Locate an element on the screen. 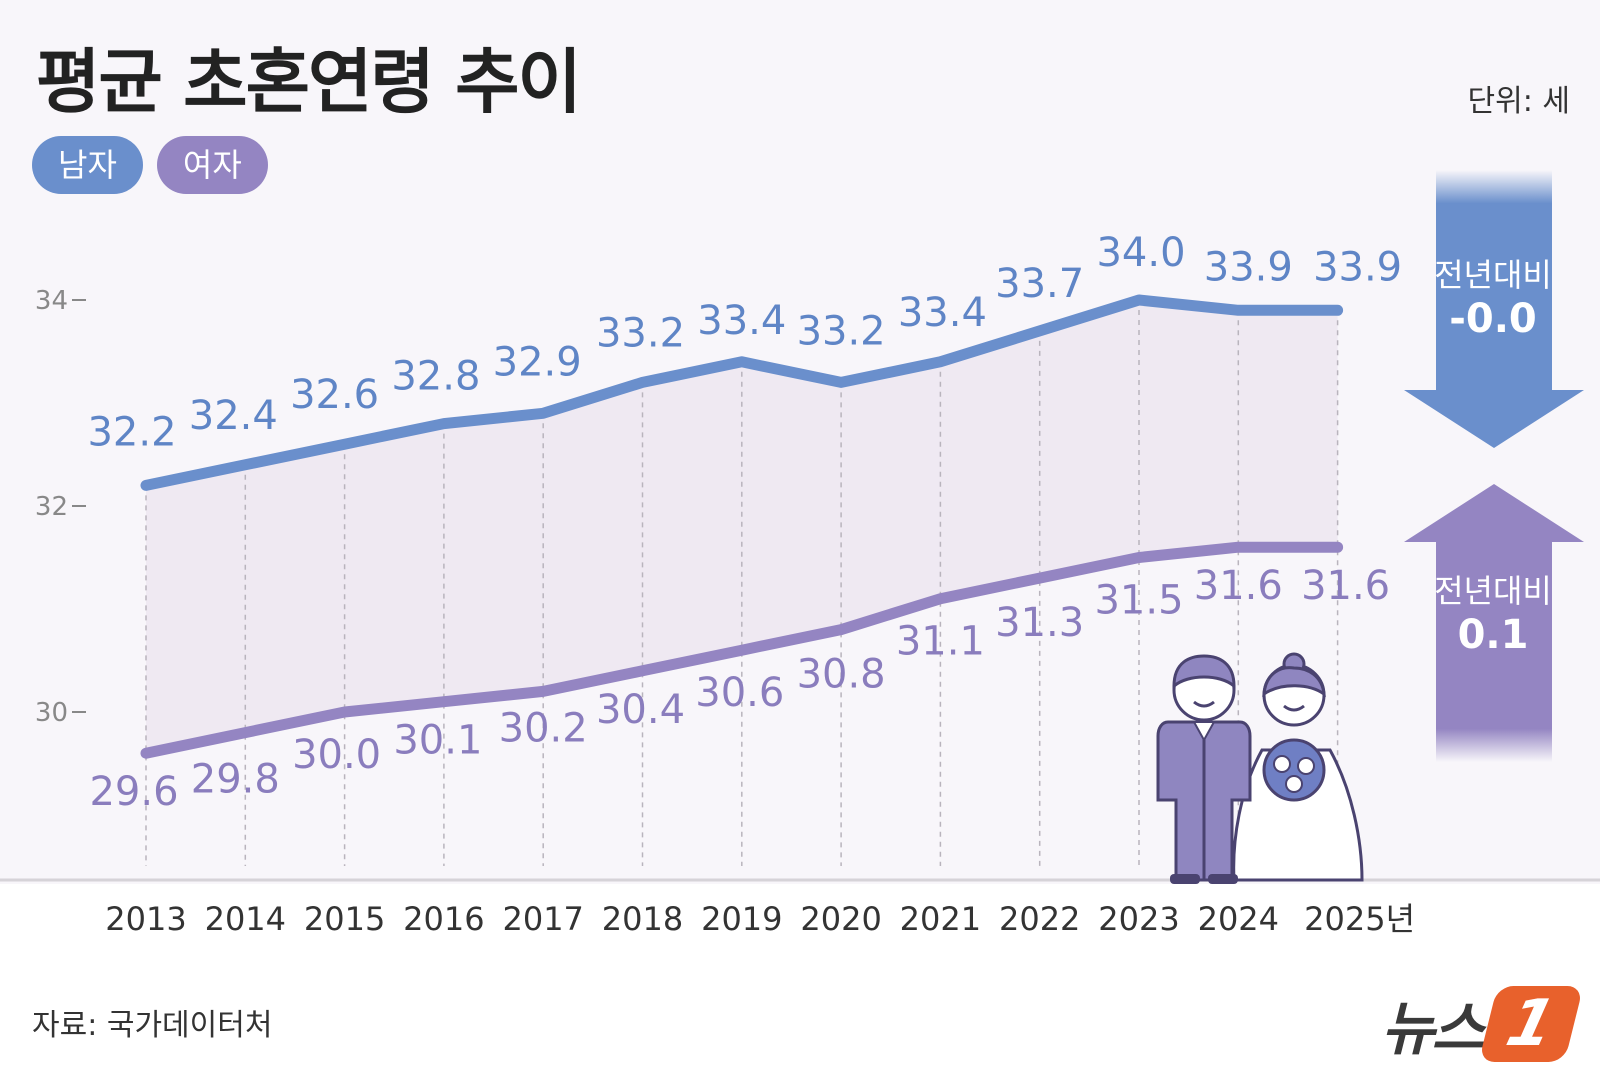  x-tick-label: 2021 is located at coordinates (940, 919).